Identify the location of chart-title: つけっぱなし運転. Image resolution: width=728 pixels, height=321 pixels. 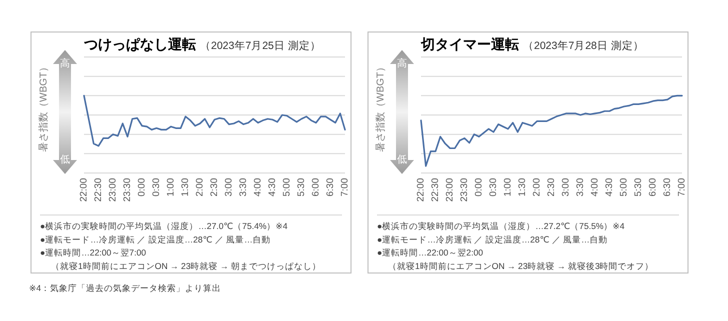
(139, 44).